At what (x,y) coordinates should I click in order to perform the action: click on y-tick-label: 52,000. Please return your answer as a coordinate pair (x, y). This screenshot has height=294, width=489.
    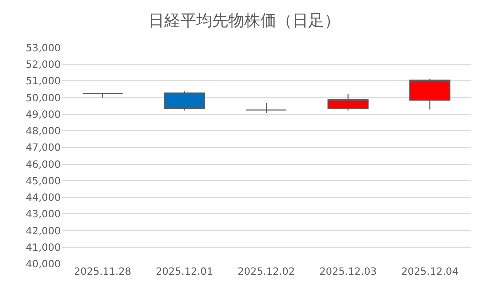
    Looking at the image, I should click on (43, 66).